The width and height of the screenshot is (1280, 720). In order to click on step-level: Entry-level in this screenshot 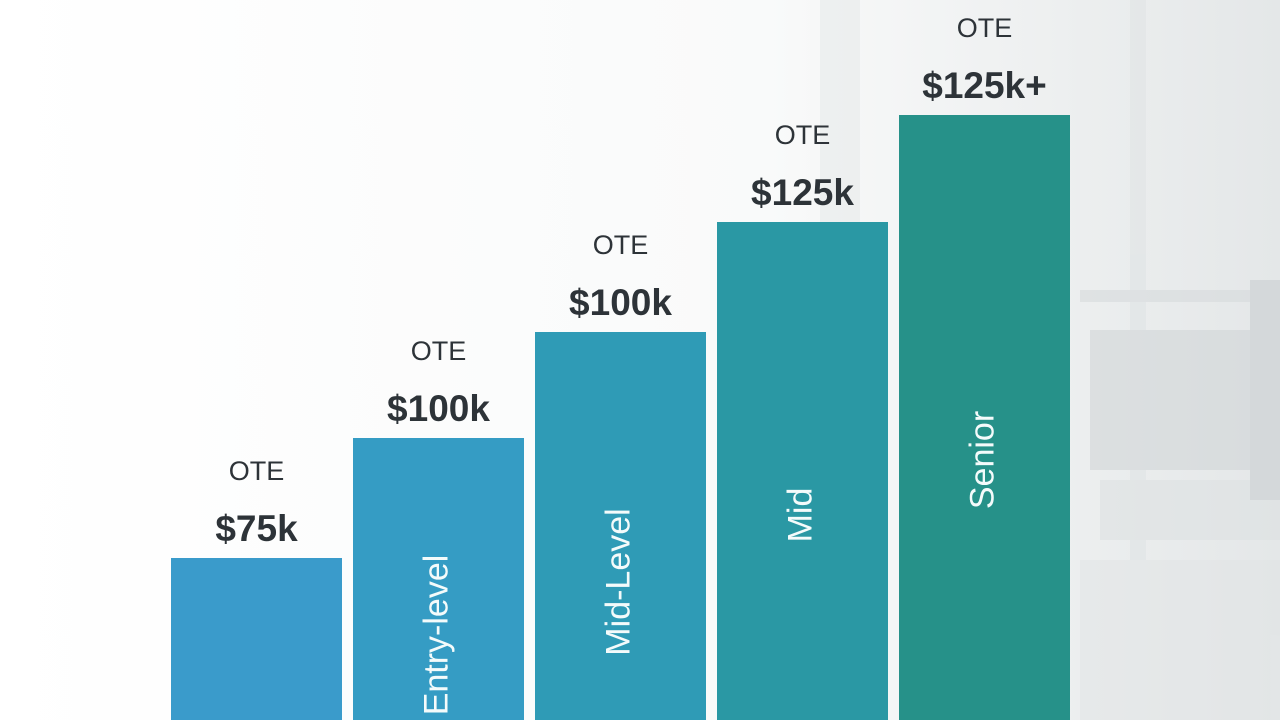, I will do `click(436, 635)`.